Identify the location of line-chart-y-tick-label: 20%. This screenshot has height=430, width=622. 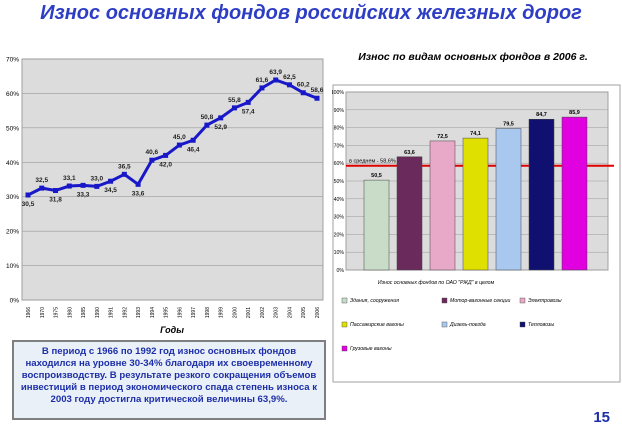
(12, 232).